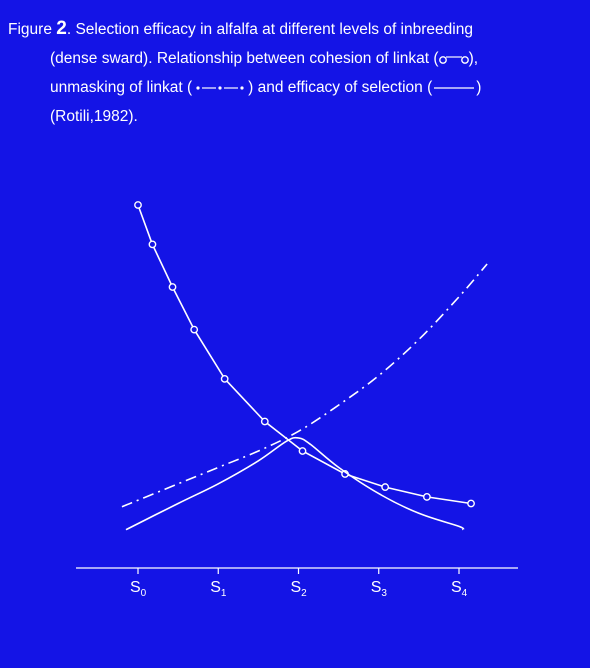 The image size is (590, 668). I want to click on caption-line-4: (Rotili,1982)., so click(94, 116).